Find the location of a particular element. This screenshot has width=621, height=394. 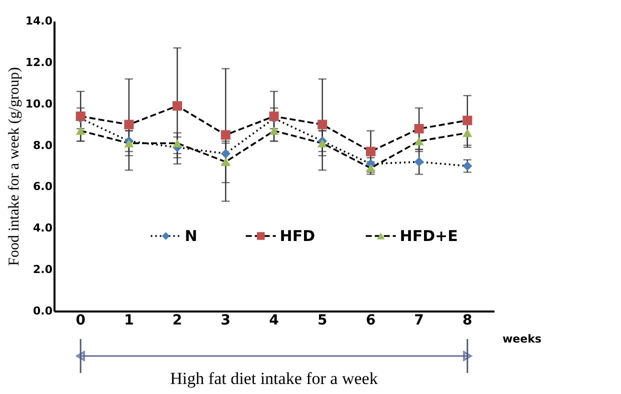

x-tick-label: 1 is located at coordinates (129, 320).